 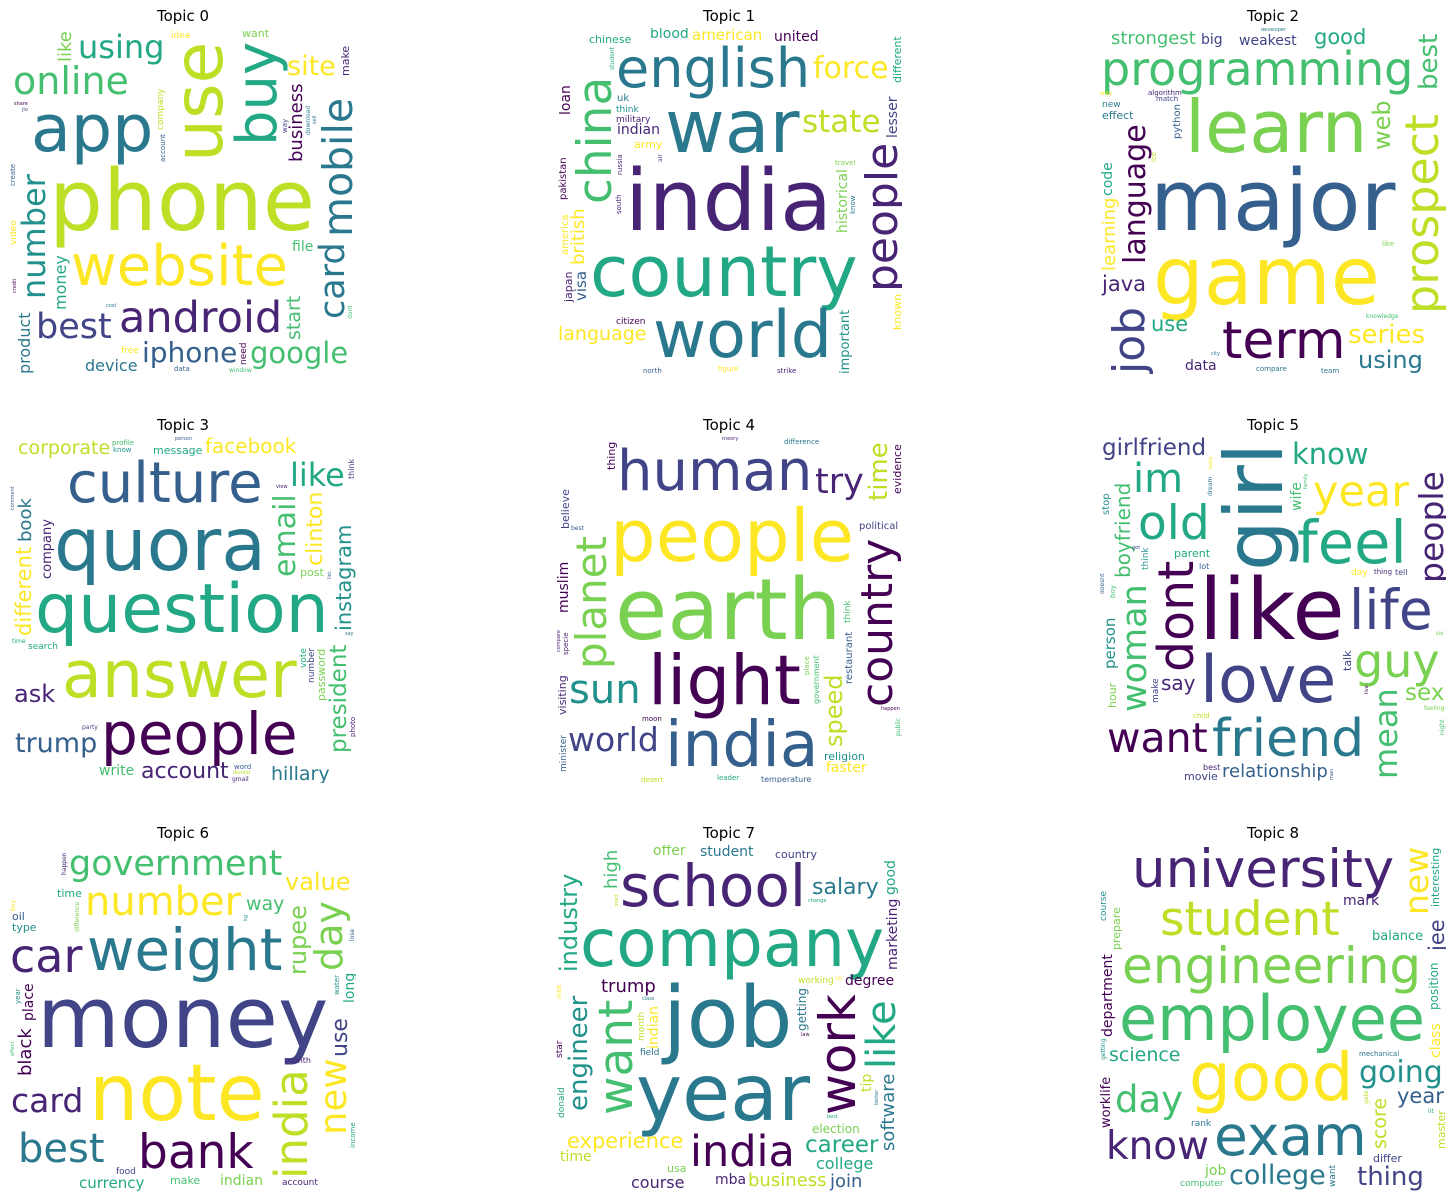 I want to click on cloud-word: visa, so click(x=559, y=991).